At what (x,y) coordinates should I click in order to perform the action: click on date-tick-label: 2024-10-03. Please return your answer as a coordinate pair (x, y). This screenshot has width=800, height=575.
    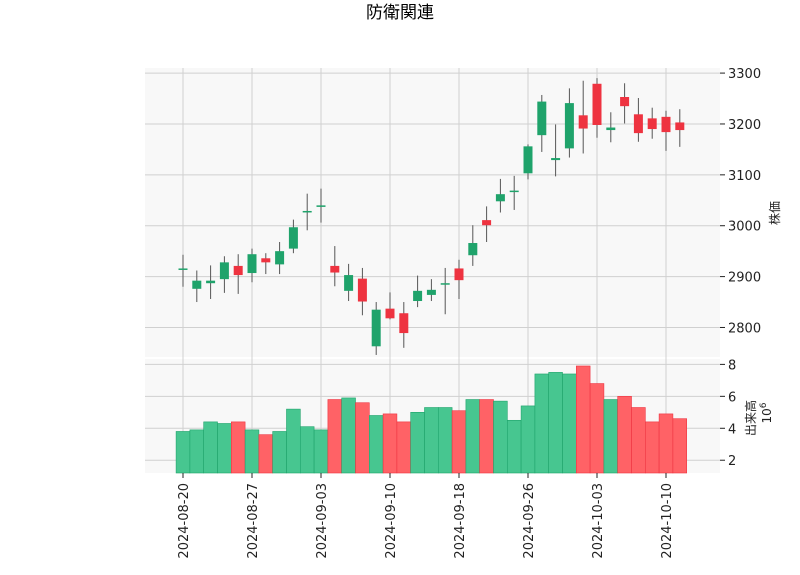
    Looking at the image, I should click on (598, 521).